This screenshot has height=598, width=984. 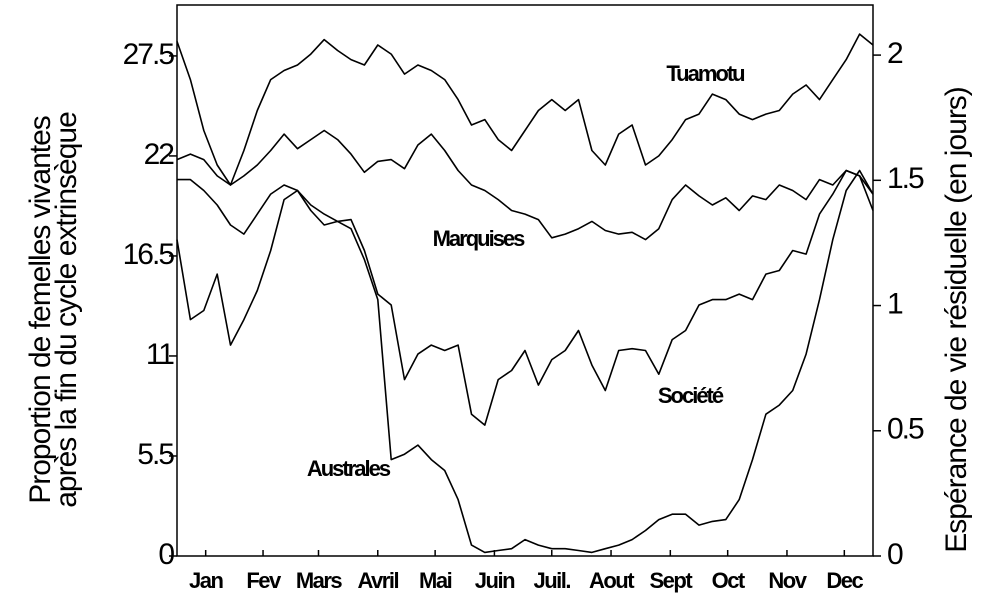 What do you see at coordinates (159, 154) in the screenshot?
I see `y-tick-label: 22` at bounding box center [159, 154].